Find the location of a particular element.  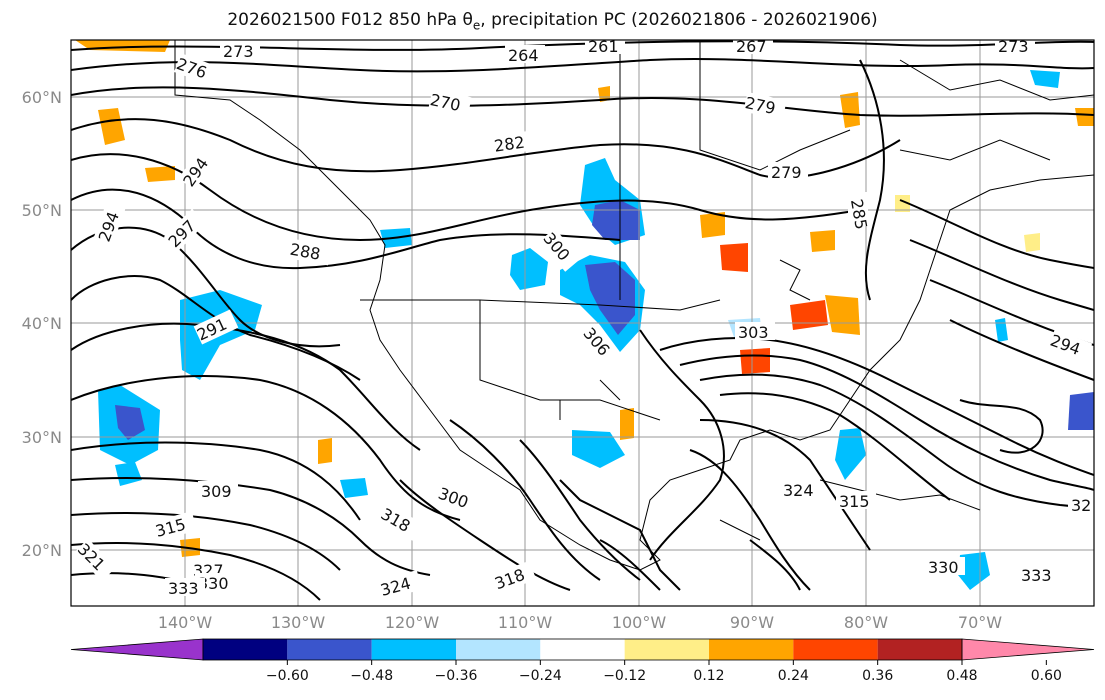

lon-tick-label: 70°W is located at coordinates (980, 622).